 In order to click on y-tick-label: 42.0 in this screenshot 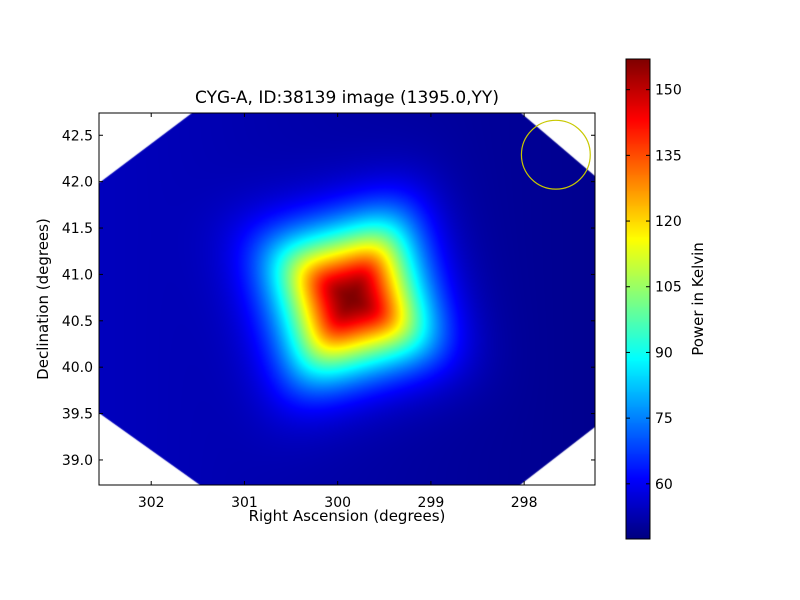, I will do `click(77, 183)`.